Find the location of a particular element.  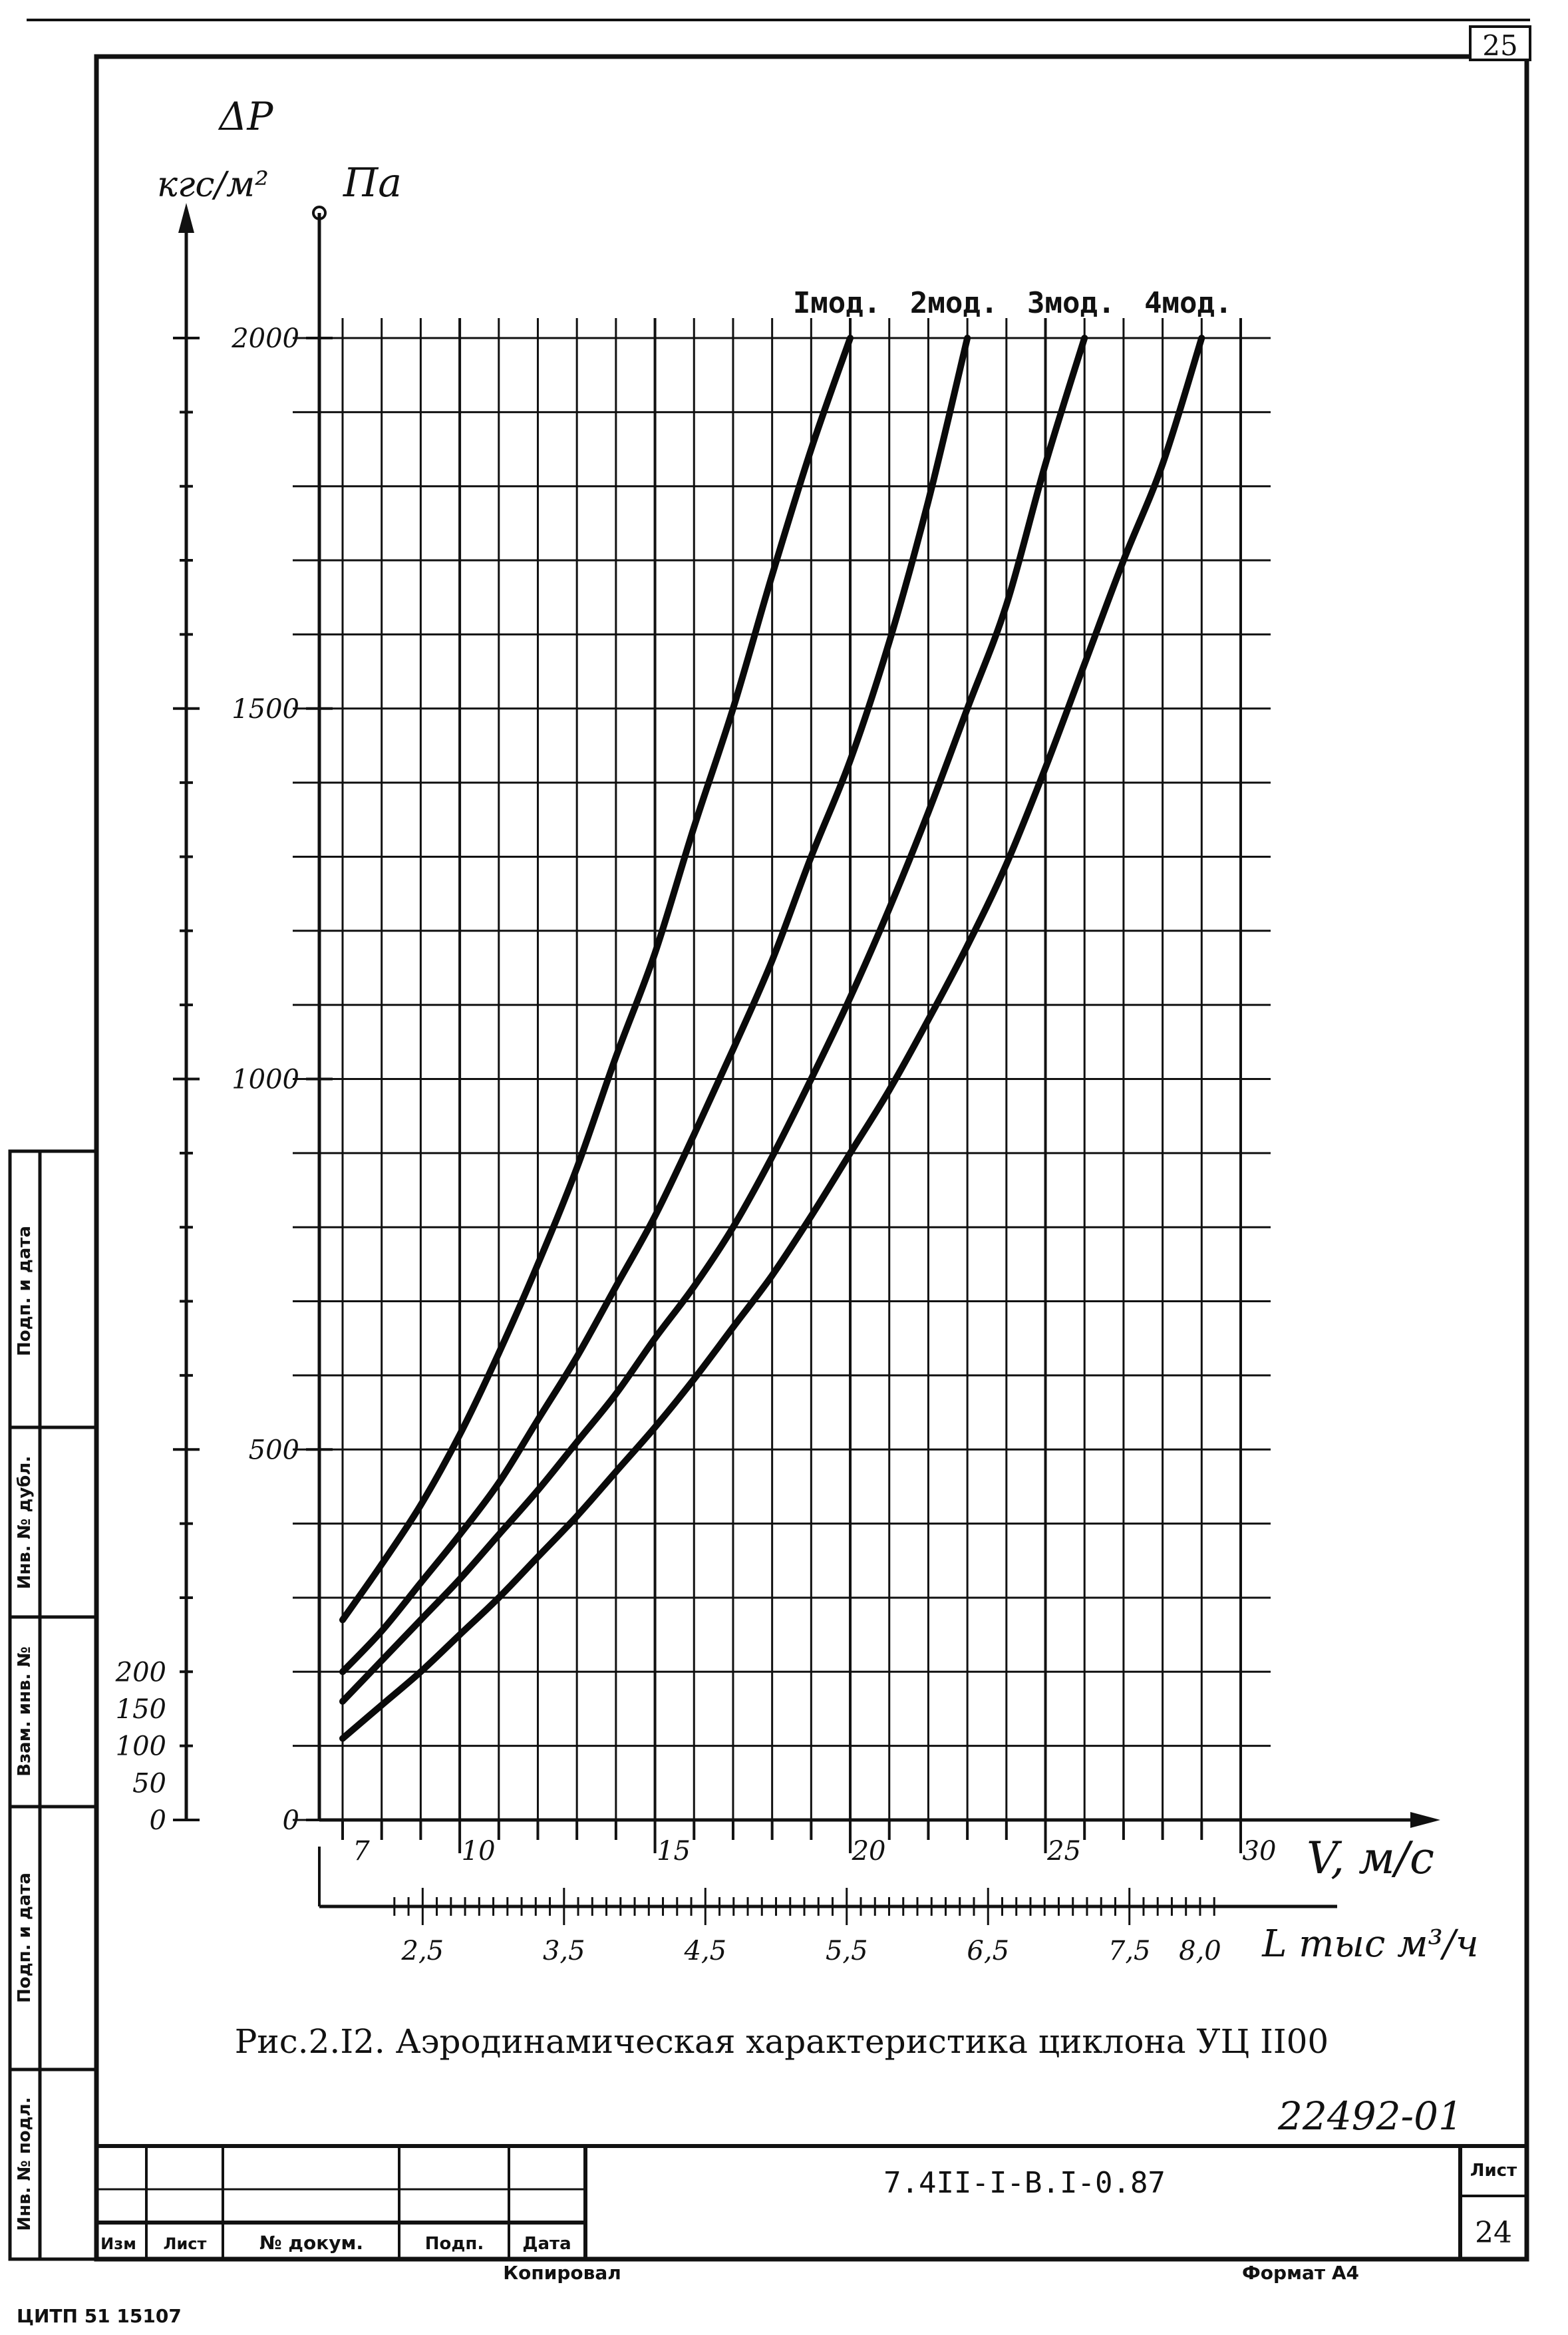

col-date: Дата is located at coordinates (546, 2244).